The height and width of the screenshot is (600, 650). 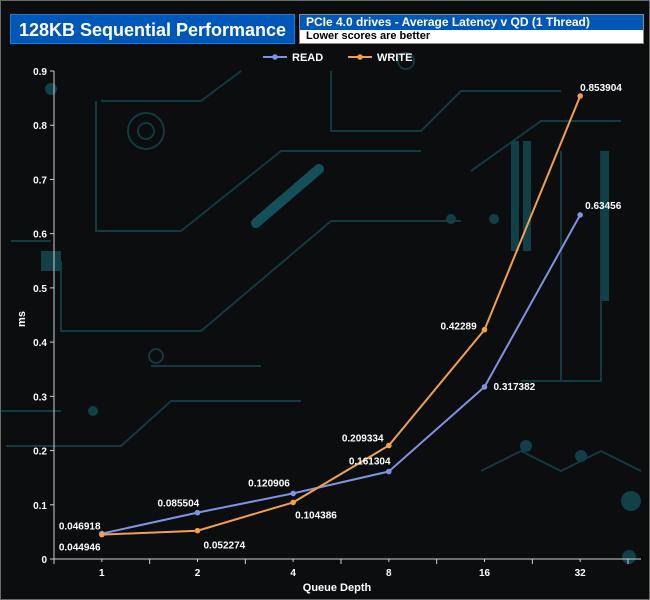 What do you see at coordinates (40, 506) in the screenshot?
I see `y-tick-label: 0.1` at bounding box center [40, 506].